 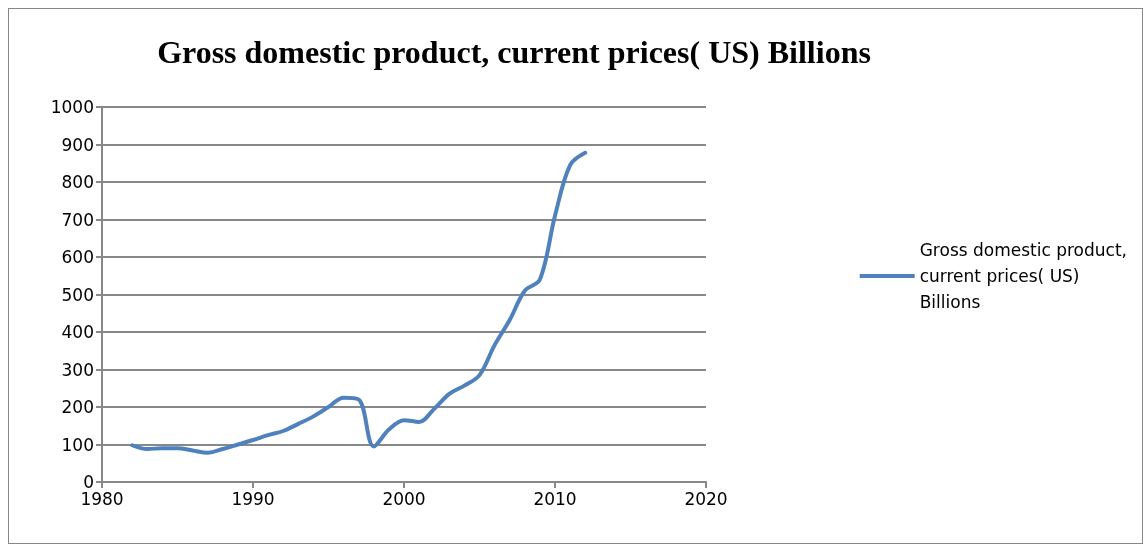 What do you see at coordinates (77, 219) in the screenshot?
I see `y-tick-label: 700` at bounding box center [77, 219].